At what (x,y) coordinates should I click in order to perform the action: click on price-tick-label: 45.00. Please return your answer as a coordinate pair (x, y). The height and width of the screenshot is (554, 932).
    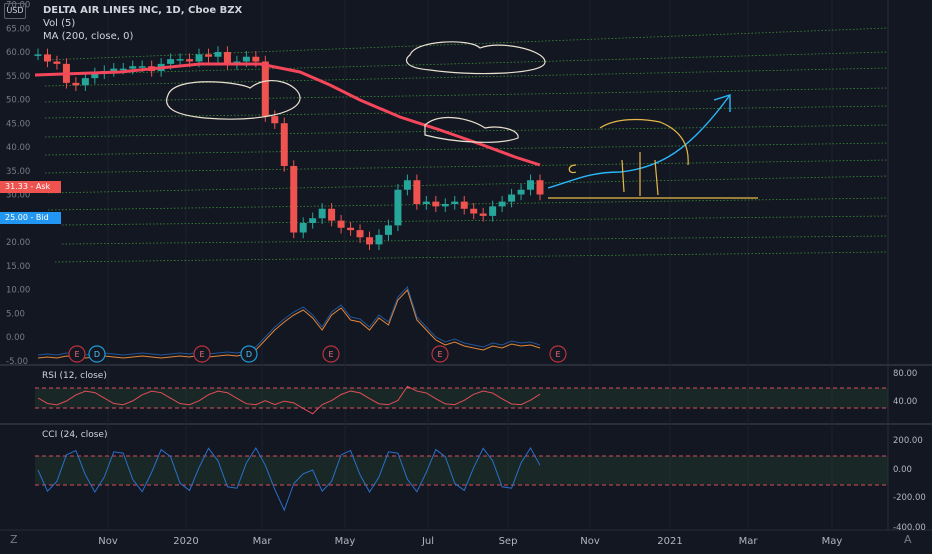
    Looking at the image, I should click on (18, 124).